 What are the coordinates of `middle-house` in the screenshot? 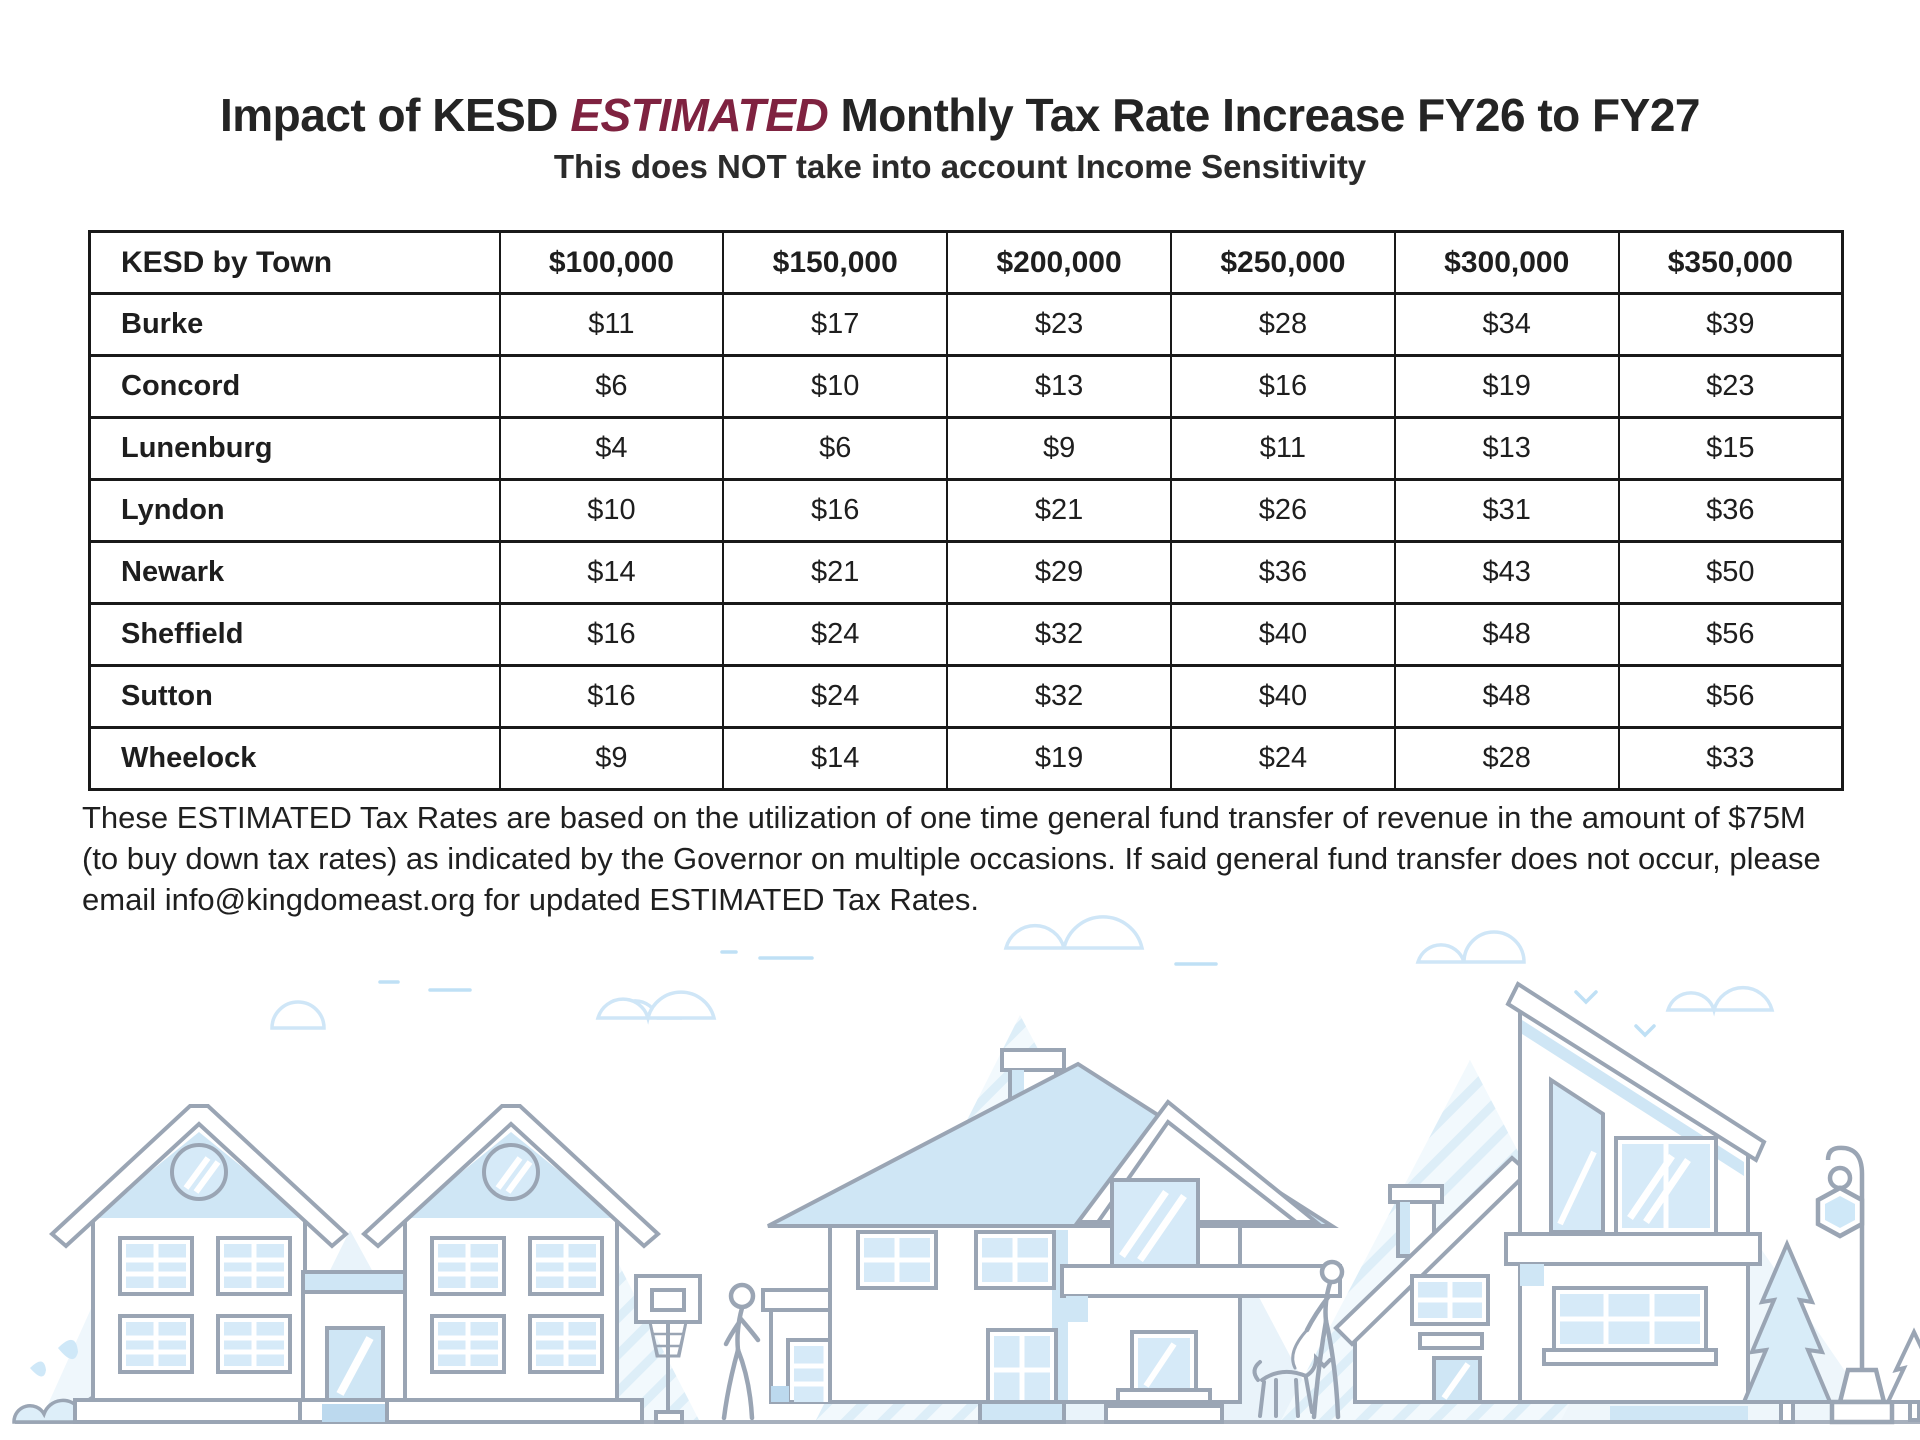 It's located at (1051, 1236).